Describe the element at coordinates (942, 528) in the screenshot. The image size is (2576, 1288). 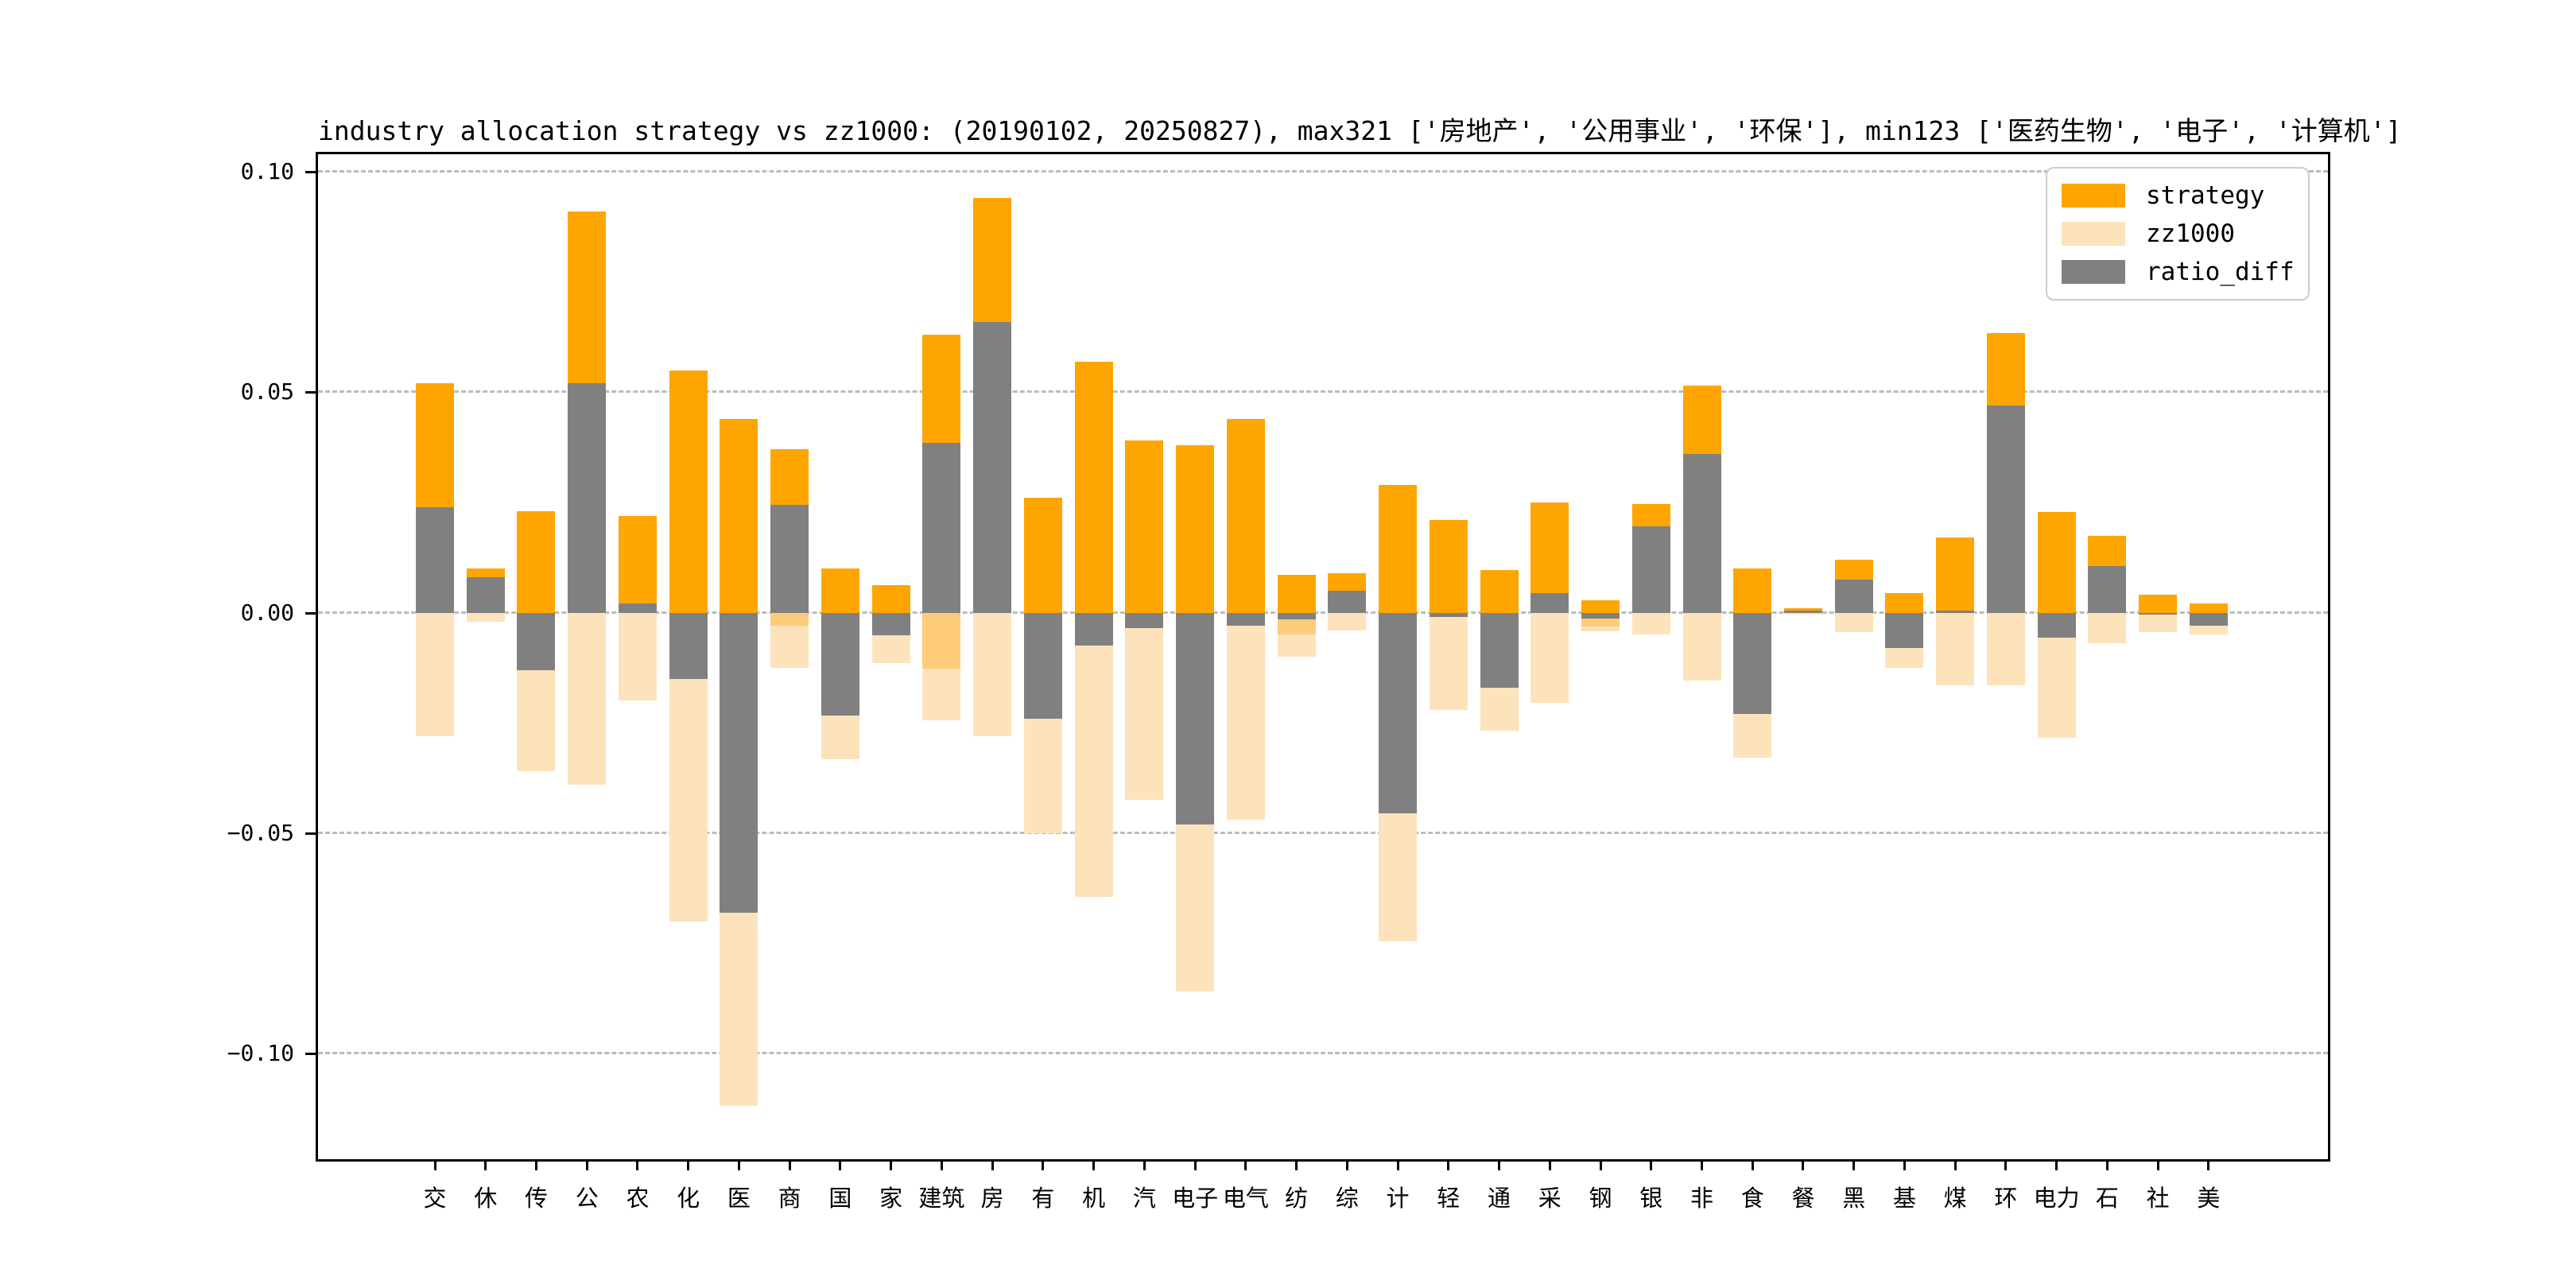
I see `bar-建筑-ratio-diff` at that location.